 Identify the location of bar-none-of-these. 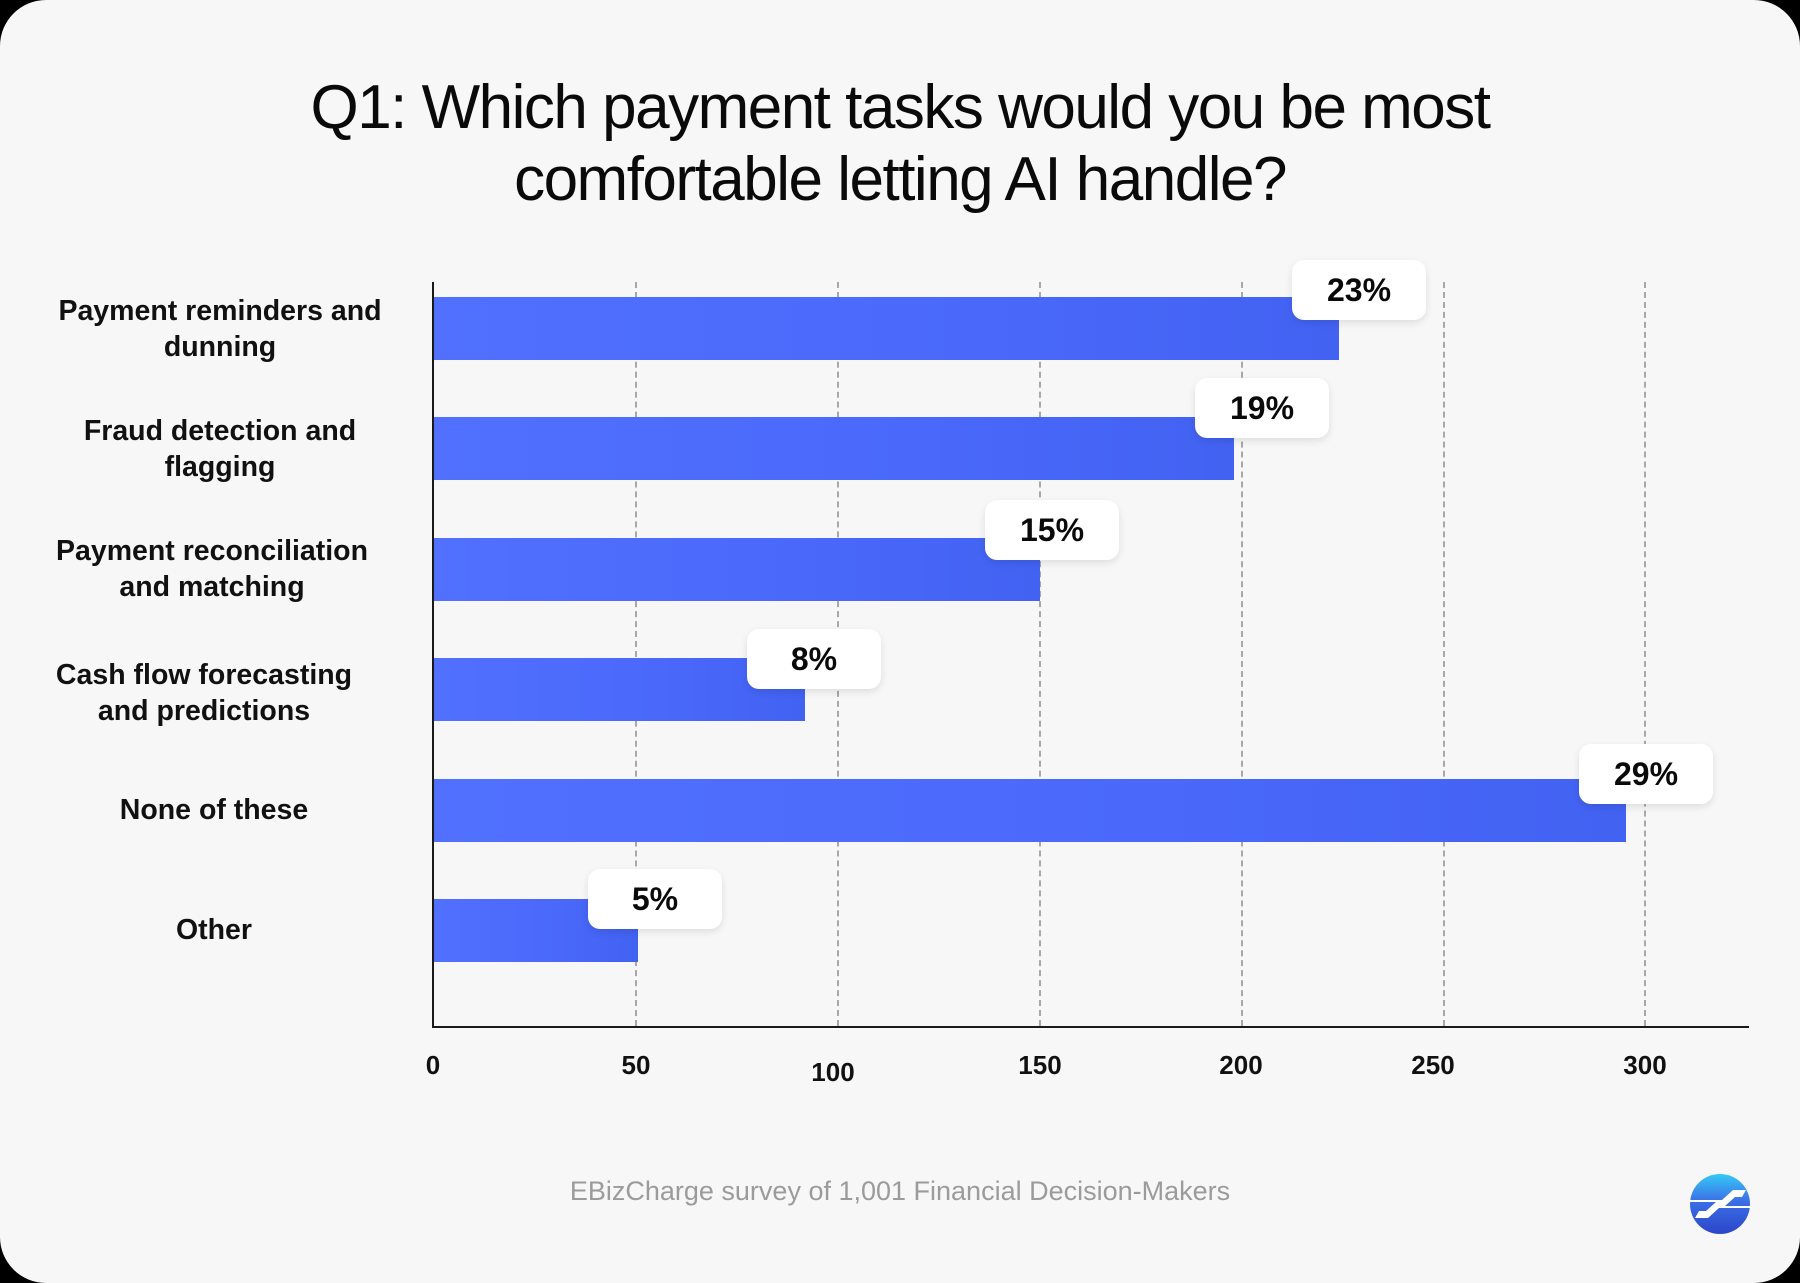
(1030, 810).